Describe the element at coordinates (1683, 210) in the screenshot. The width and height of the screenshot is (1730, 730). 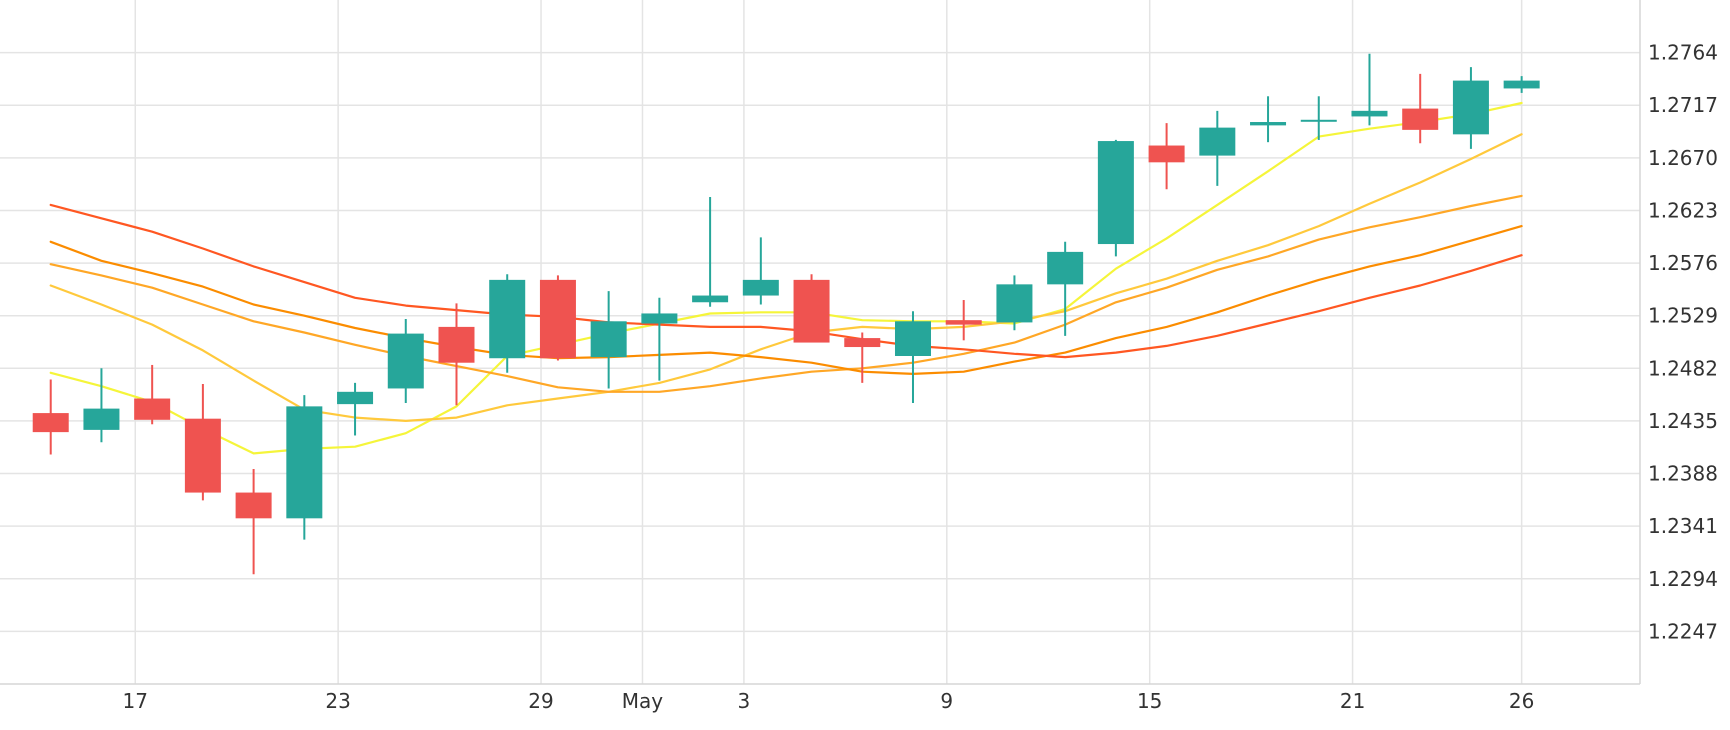
I see `y-tick-label: 1.2623` at that location.